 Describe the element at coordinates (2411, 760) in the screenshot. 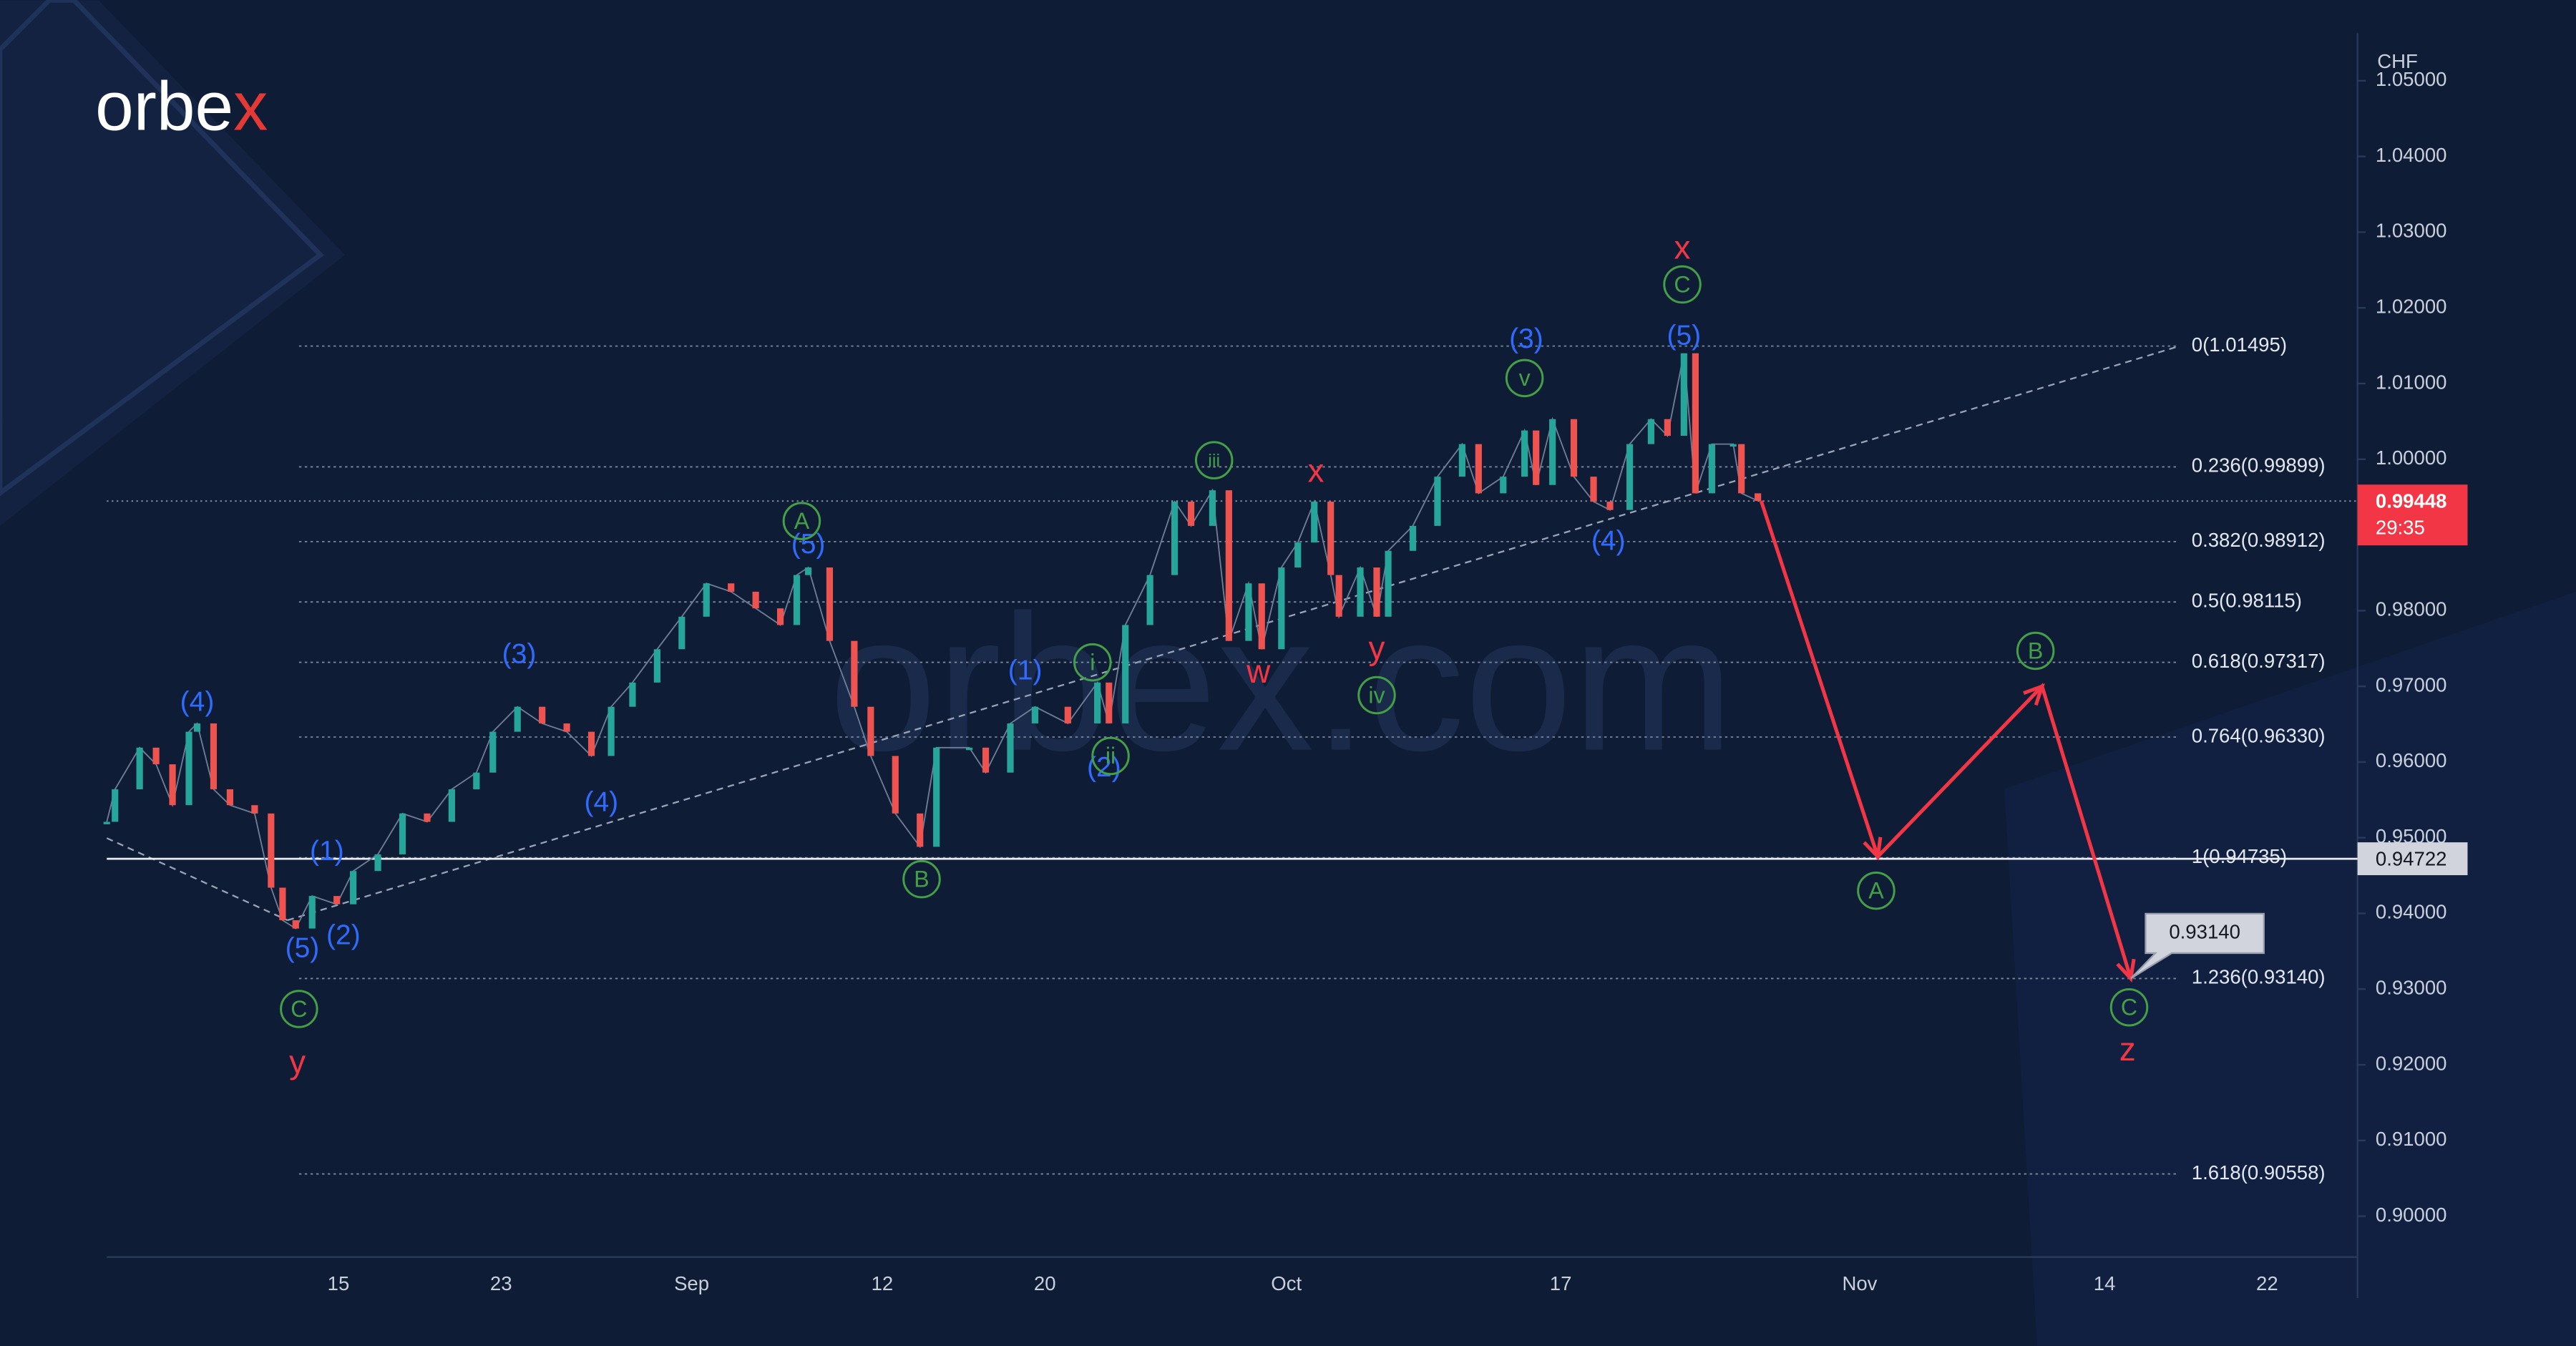

I see `y-tick-label: 0.96000` at that location.